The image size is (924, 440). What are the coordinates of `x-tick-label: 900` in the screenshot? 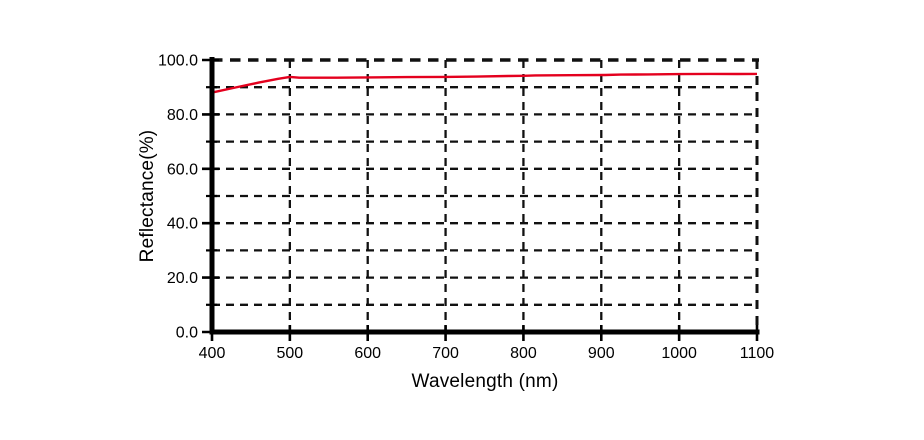 It's located at (601, 353).